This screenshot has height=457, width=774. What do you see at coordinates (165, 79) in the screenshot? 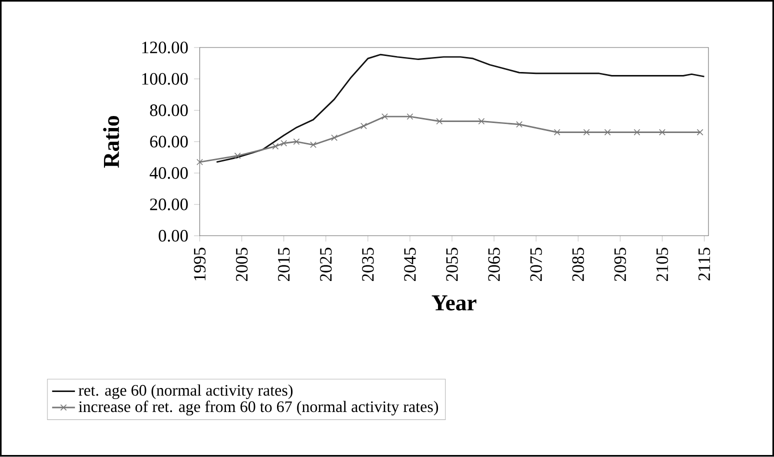
I see `y-tick-label: 100.00` at bounding box center [165, 79].